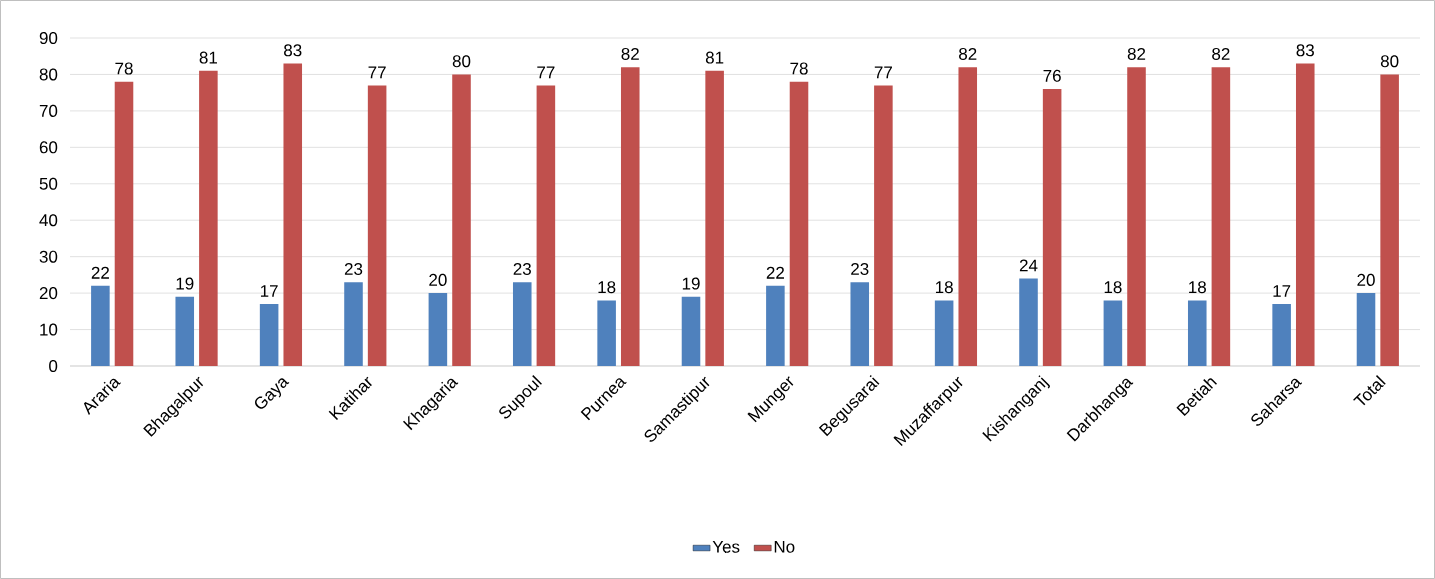 This screenshot has width=1435, height=579. What do you see at coordinates (53, 366) in the screenshot?
I see `y-tick-label: 0` at bounding box center [53, 366].